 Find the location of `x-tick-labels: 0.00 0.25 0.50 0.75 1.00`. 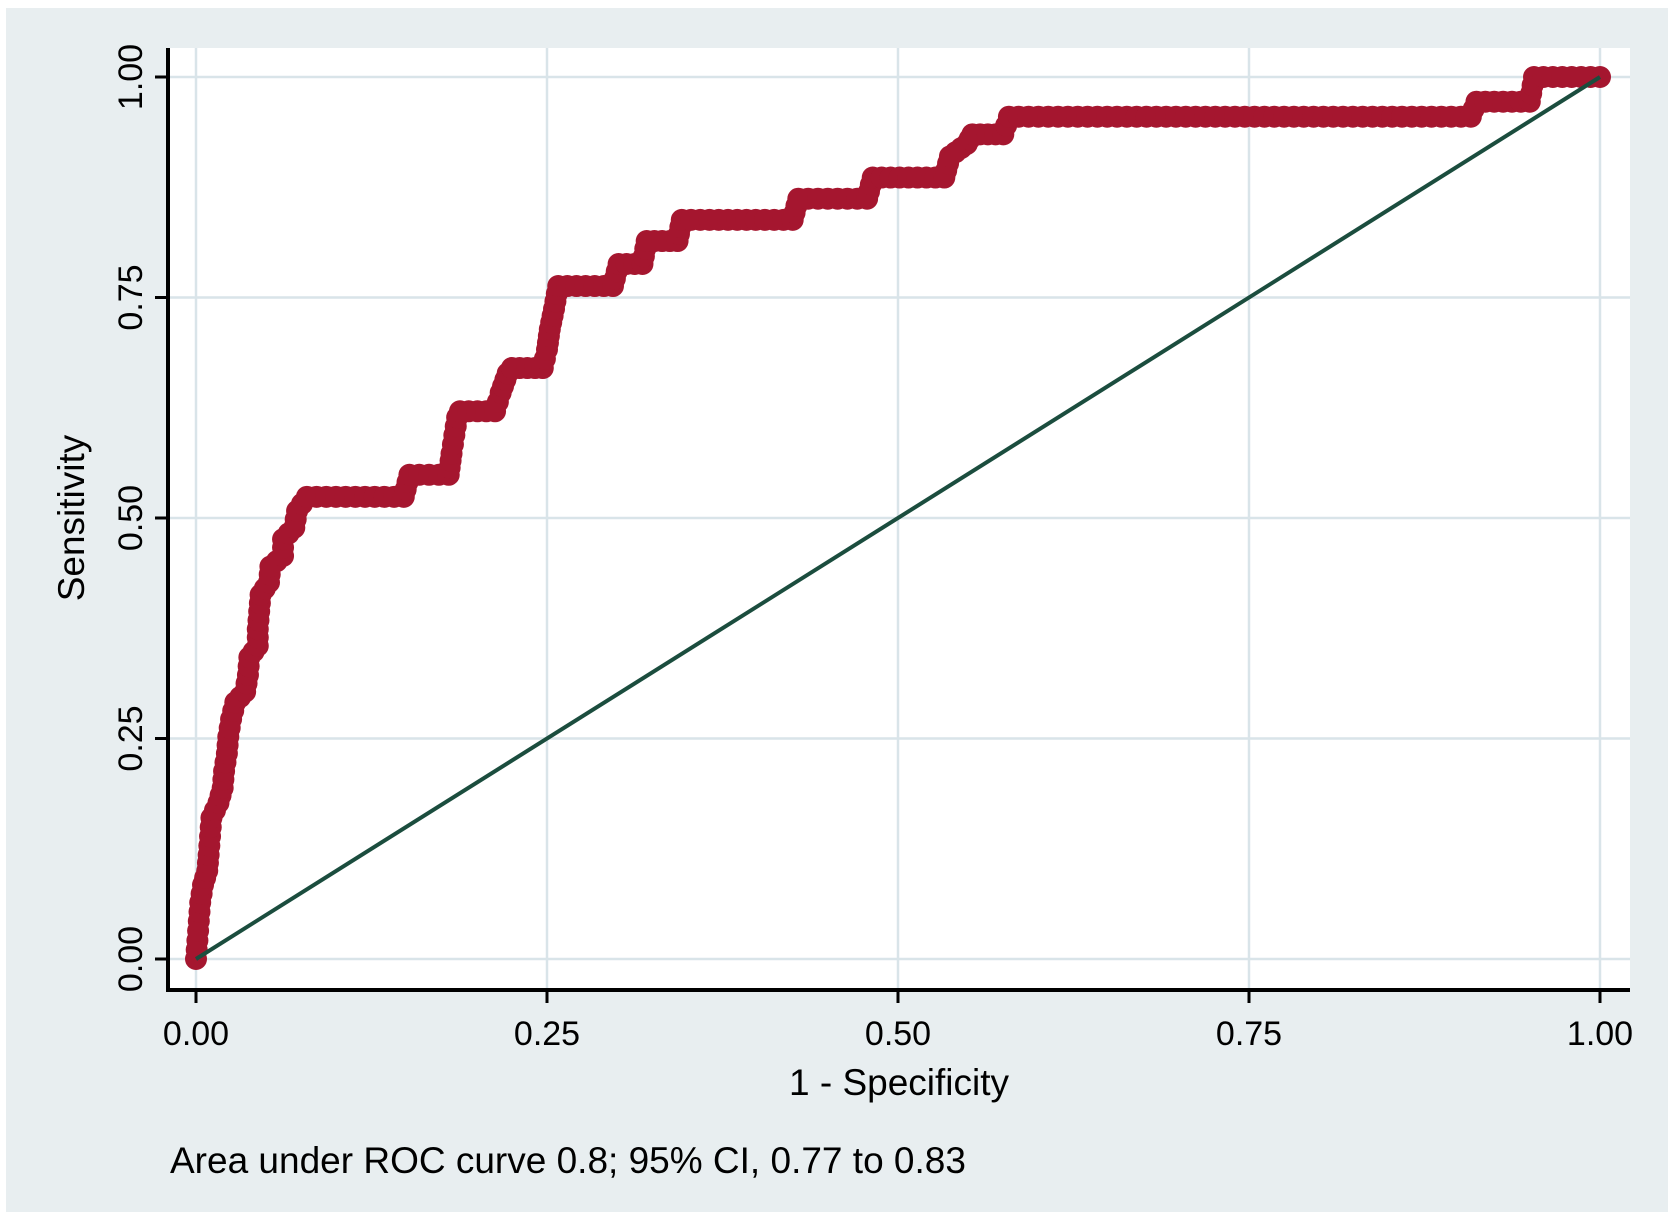

x-tick-labels: 0.00 0.25 0.50 0.75 1.00 is located at coordinates (898, 1034).